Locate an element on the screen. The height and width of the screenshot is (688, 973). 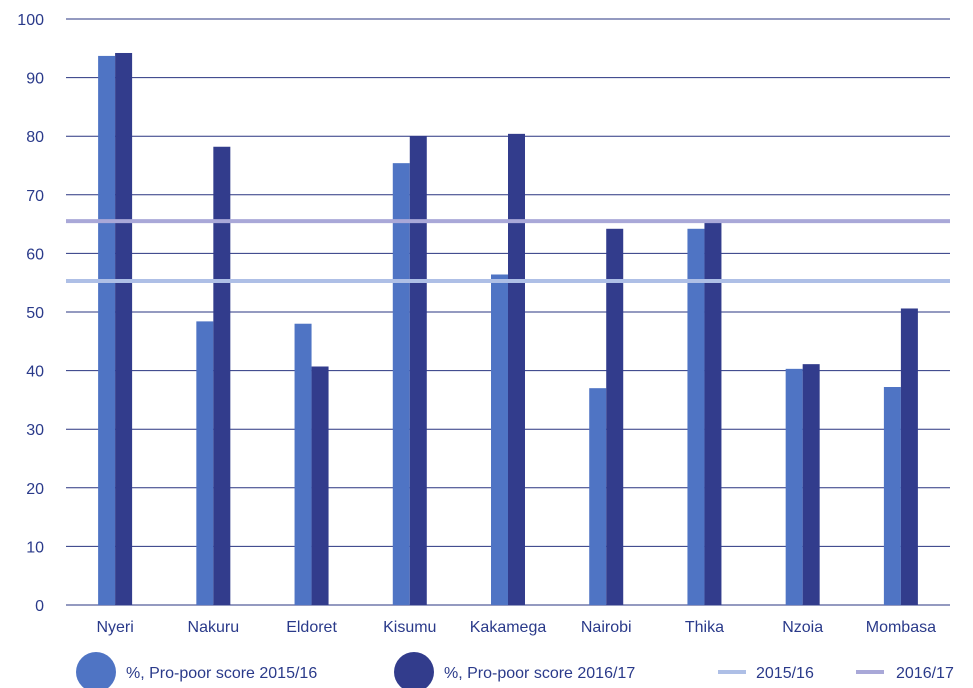
y-tick-label-70: 70 is located at coordinates (35, 196).